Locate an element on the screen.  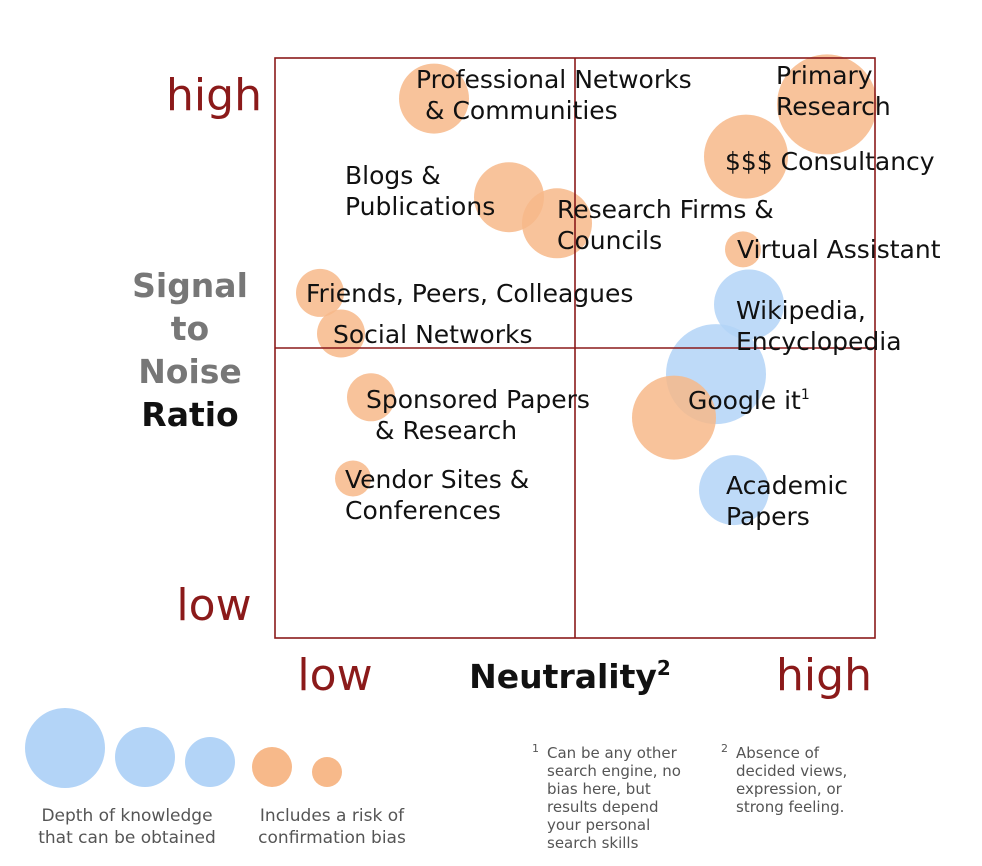
legend-bubble-knowledge-xl is located at coordinates (65, 748).